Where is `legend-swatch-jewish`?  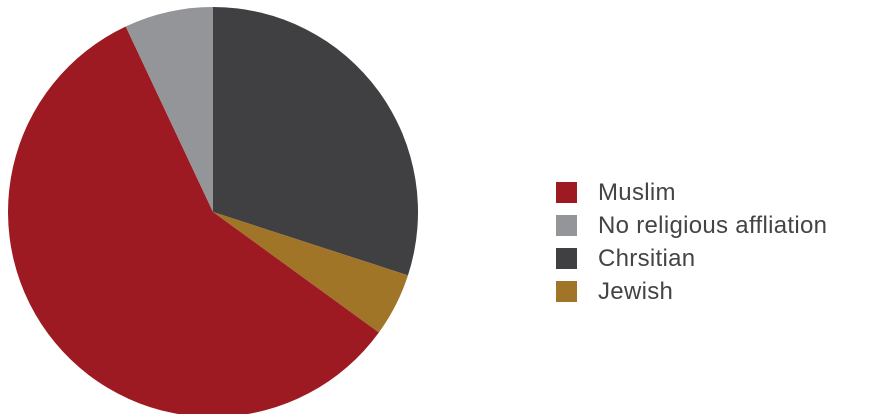 legend-swatch-jewish is located at coordinates (566, 291).